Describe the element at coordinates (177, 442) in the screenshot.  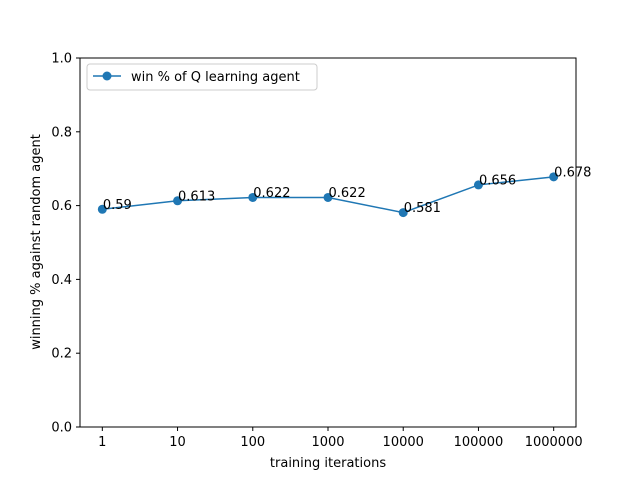
I see `x-tick-label: 10` at that location.